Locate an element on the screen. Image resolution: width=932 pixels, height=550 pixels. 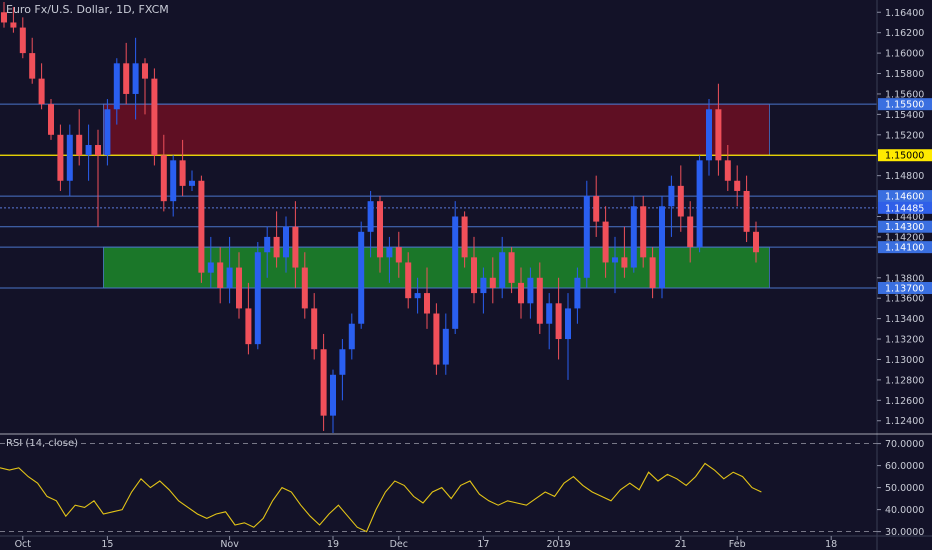
supply-zone is located at coordinates (436, 129).